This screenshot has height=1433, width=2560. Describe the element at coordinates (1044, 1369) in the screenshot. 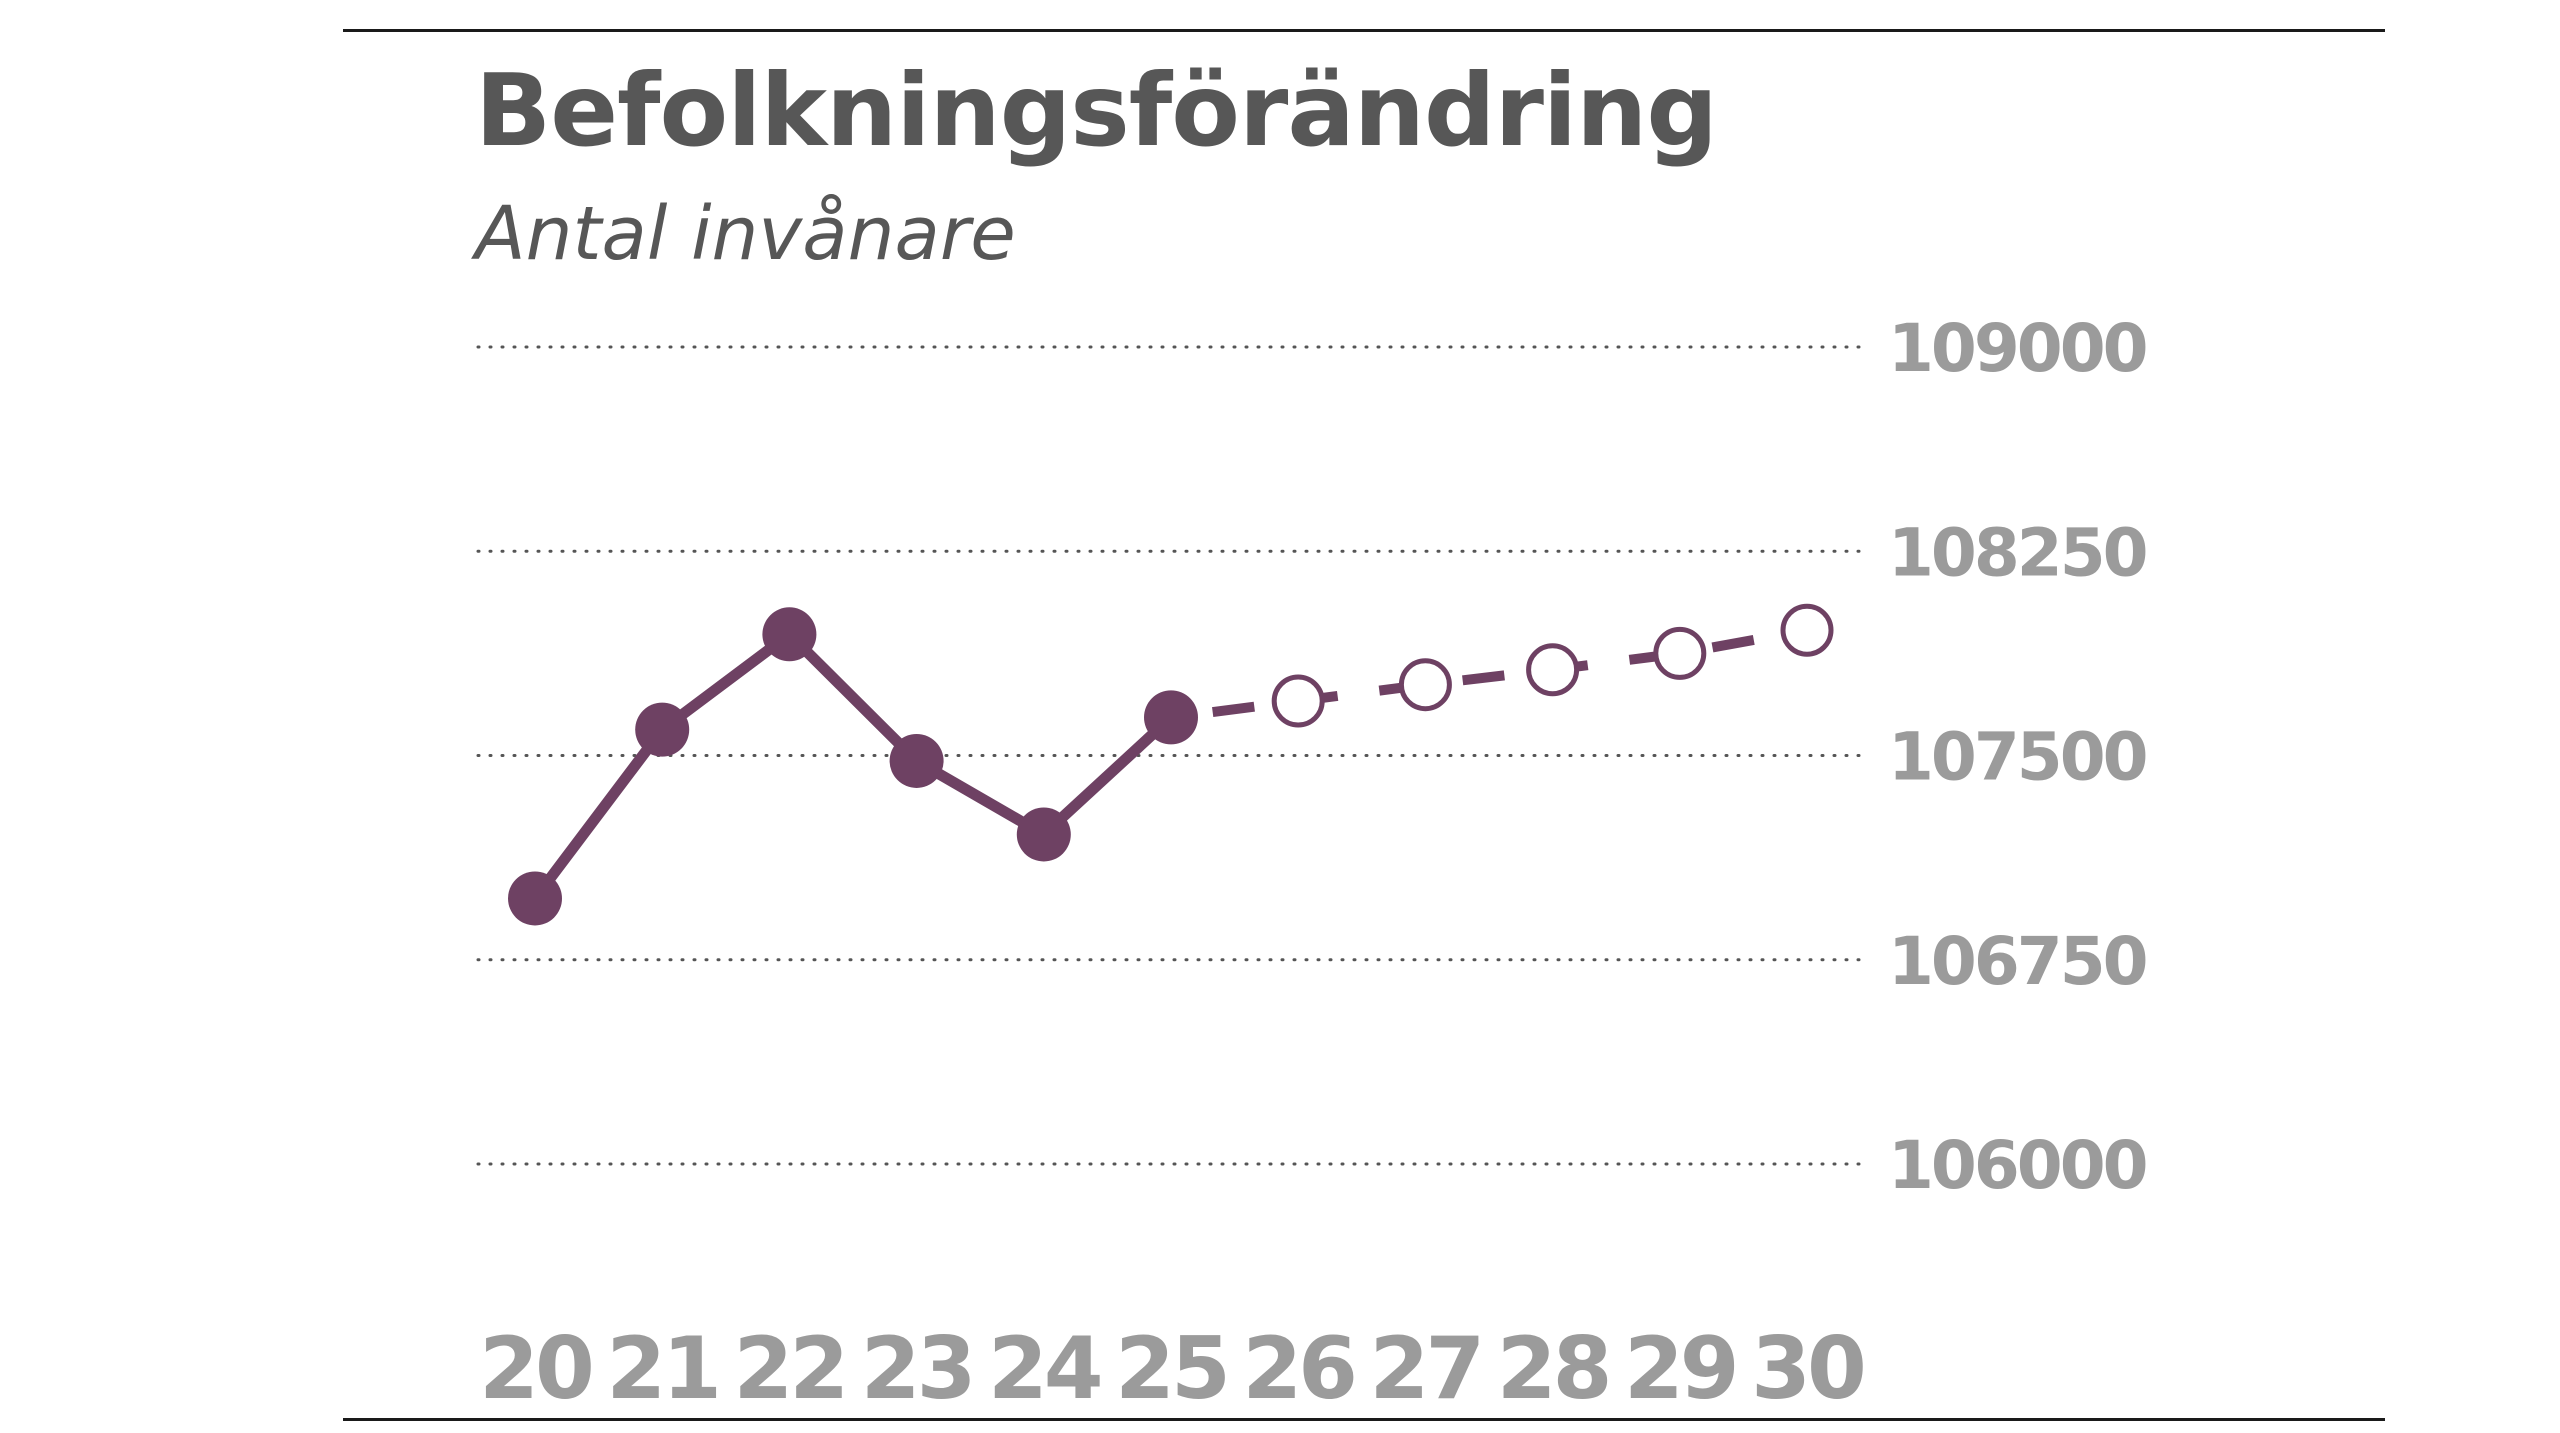

I see `x-tick-label: 24` at that location.